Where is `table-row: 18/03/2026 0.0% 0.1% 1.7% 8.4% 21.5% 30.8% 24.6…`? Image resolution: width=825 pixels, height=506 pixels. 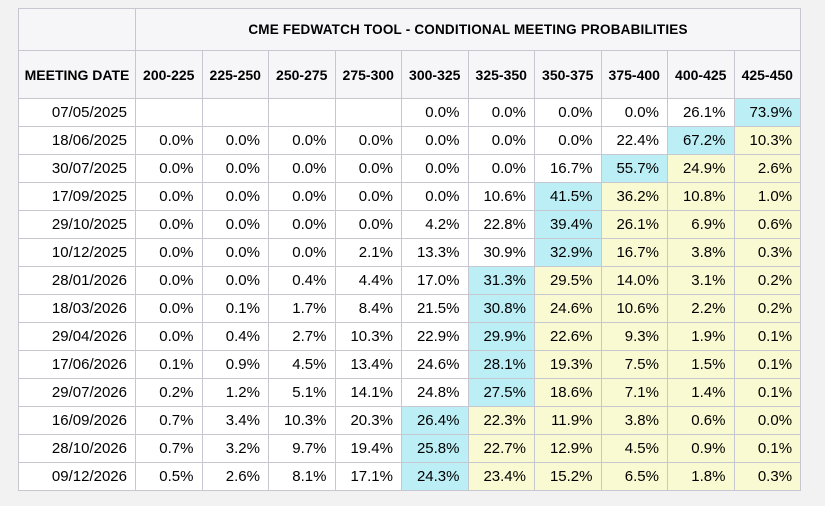
table-row: 18/03/2026 0.0% 0.1% 1.7% 8.4% 21.5% 30.8% 24.6… is located at coordinates (410, 308).